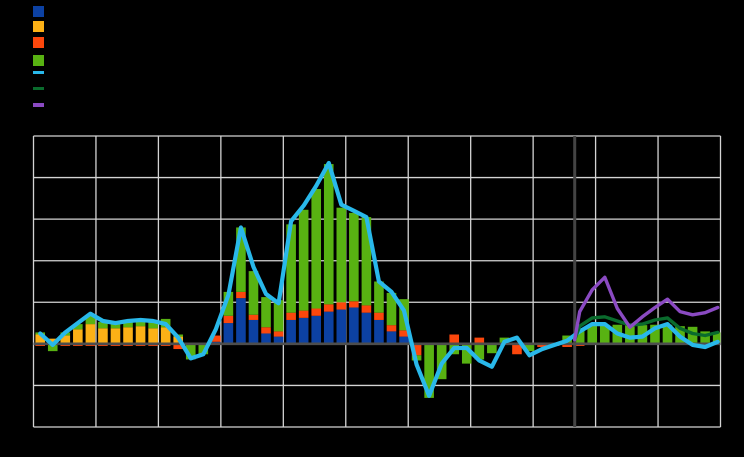 Image resolution: width=744 pixels, height=457 pixels. Describe the element at coordinates (38, 42) in the screenshot. I see `legend-swatch-orange-bar` at that location.